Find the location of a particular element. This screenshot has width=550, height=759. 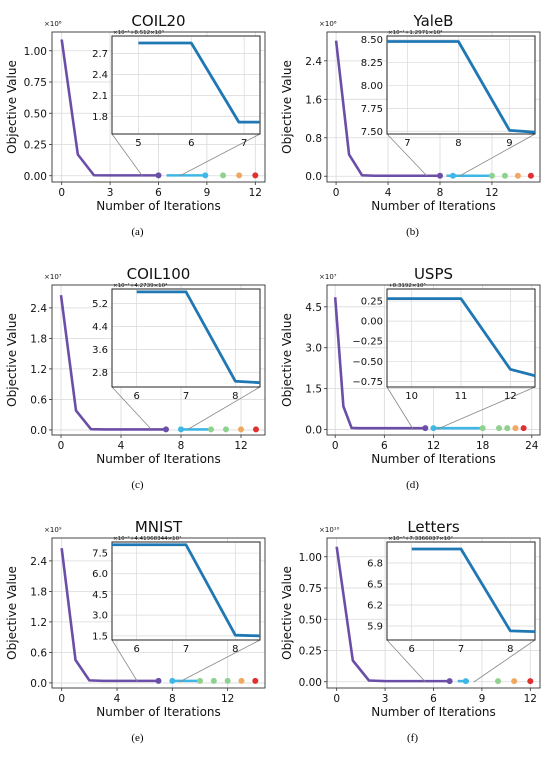

inset-offset-label: ×10⁻³+7.3366037×10⁷ is located at coordinates (420, 538).